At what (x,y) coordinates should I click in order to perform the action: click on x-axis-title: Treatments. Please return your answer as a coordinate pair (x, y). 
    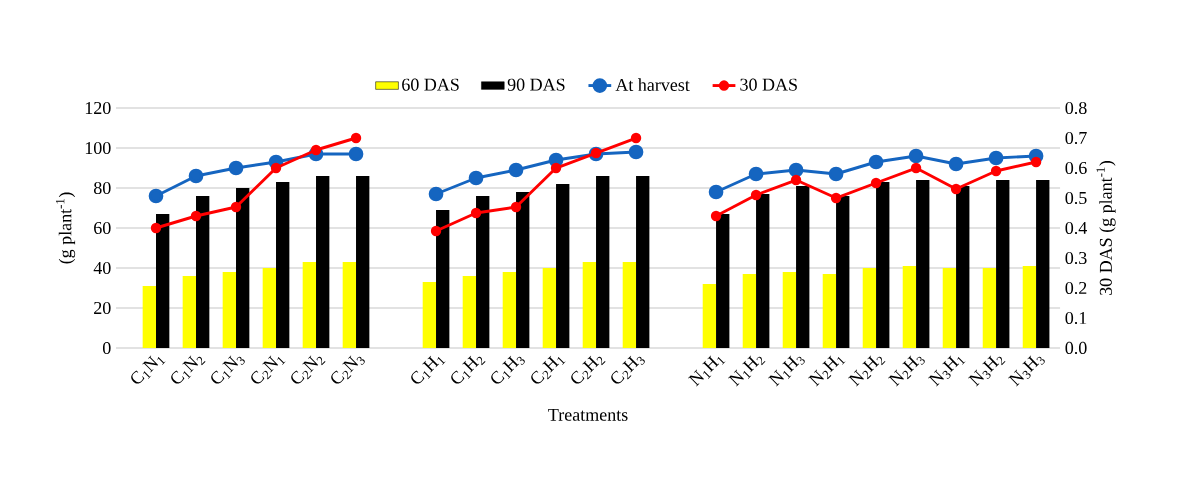
    Looking at the image, I should click on (588, 414).